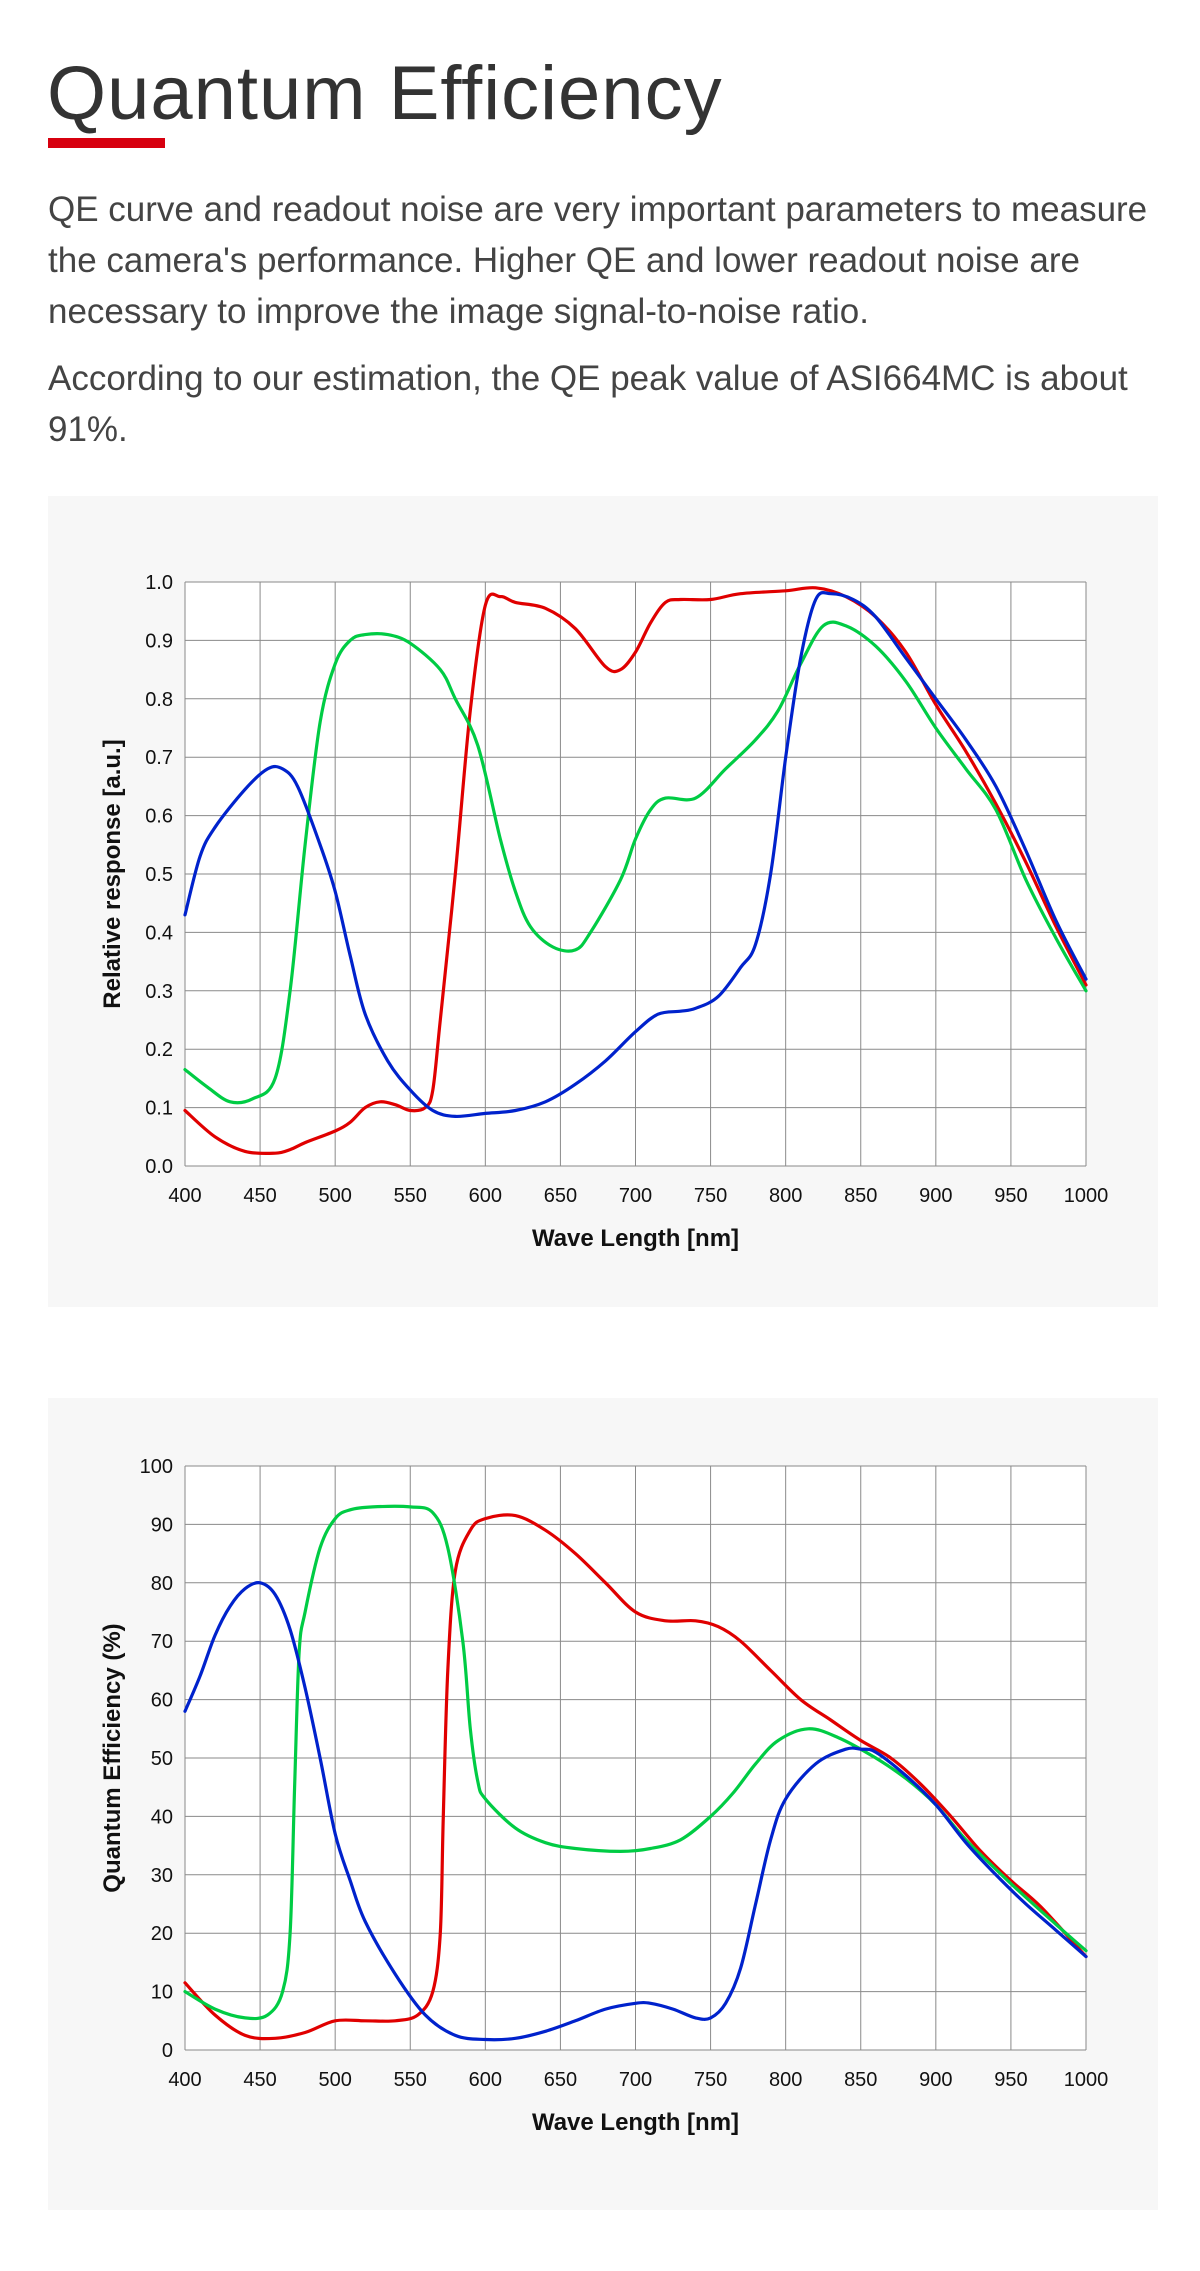  Describe the element at coordinates (159, 1109) in the screenshot. I see `y-tick-label: 0.1` at that location.